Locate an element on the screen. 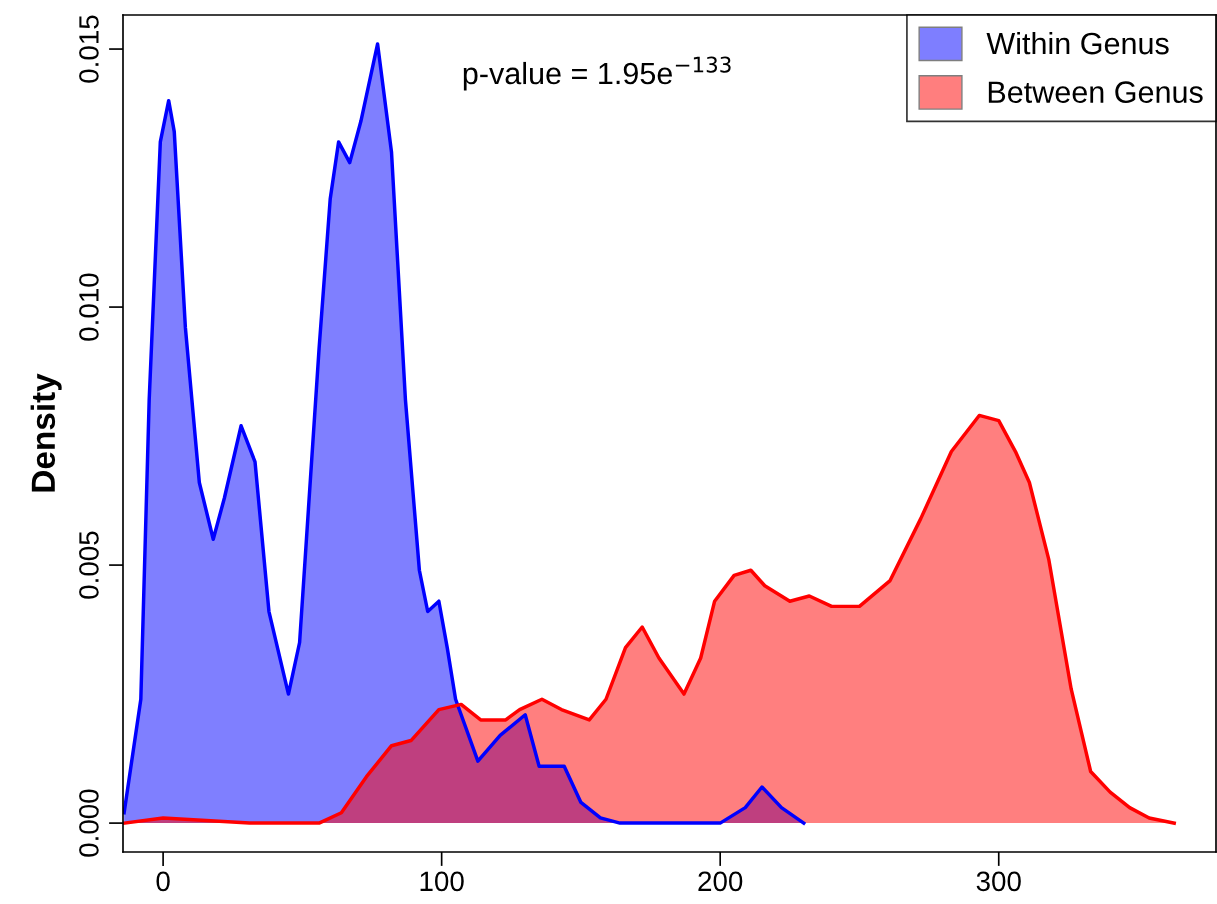 This screenshot has height=904, width=1217. y-axis-title: Density is located at coordinates (46, 432).